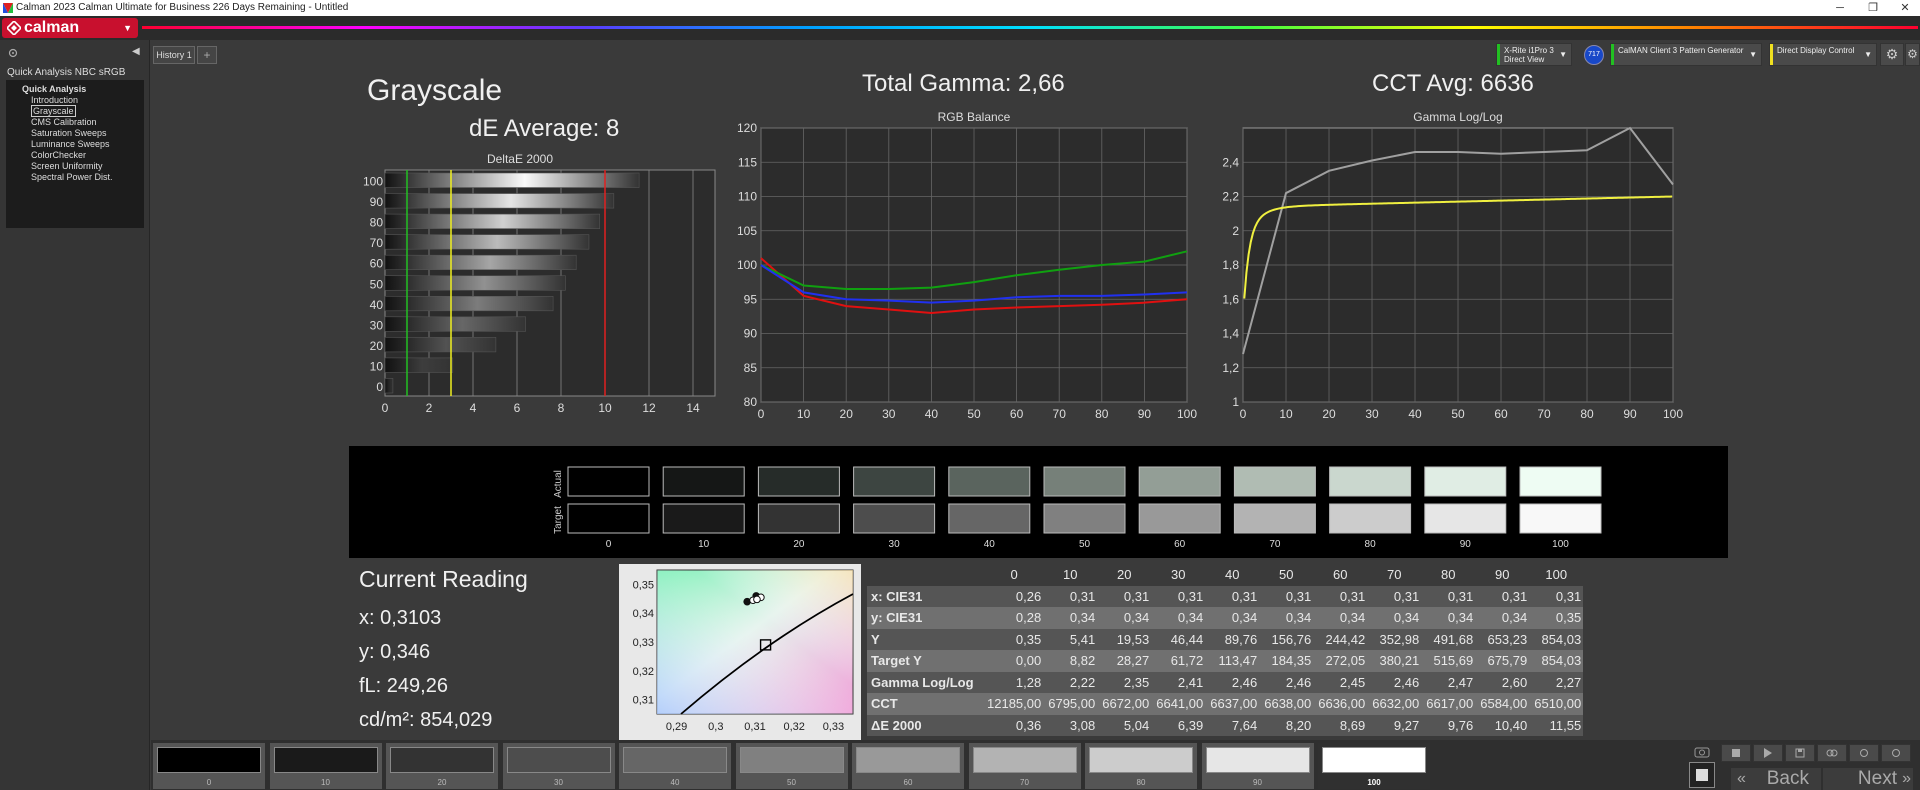 The image size is (1920, 790). Describe the element at coordinates (75, 155) in the screenshot. I see `tree-item: ColorChecker` at that location.